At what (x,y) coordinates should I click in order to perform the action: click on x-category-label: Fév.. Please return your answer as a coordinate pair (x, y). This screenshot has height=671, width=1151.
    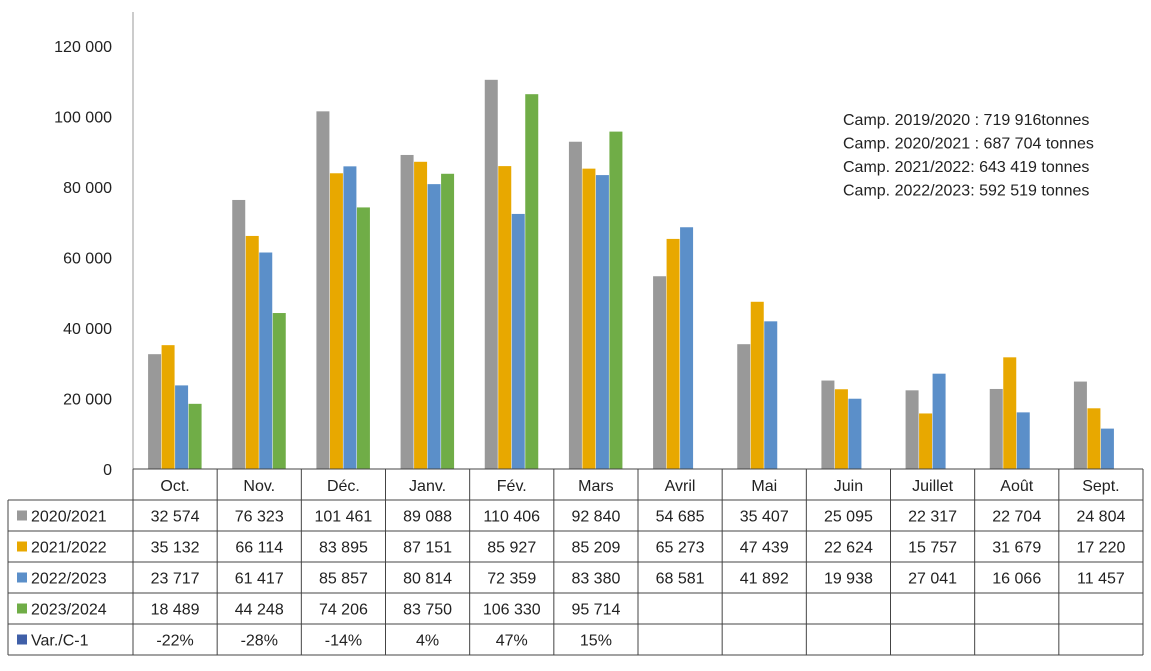
    Looking at the image, I should click on (512, 486).